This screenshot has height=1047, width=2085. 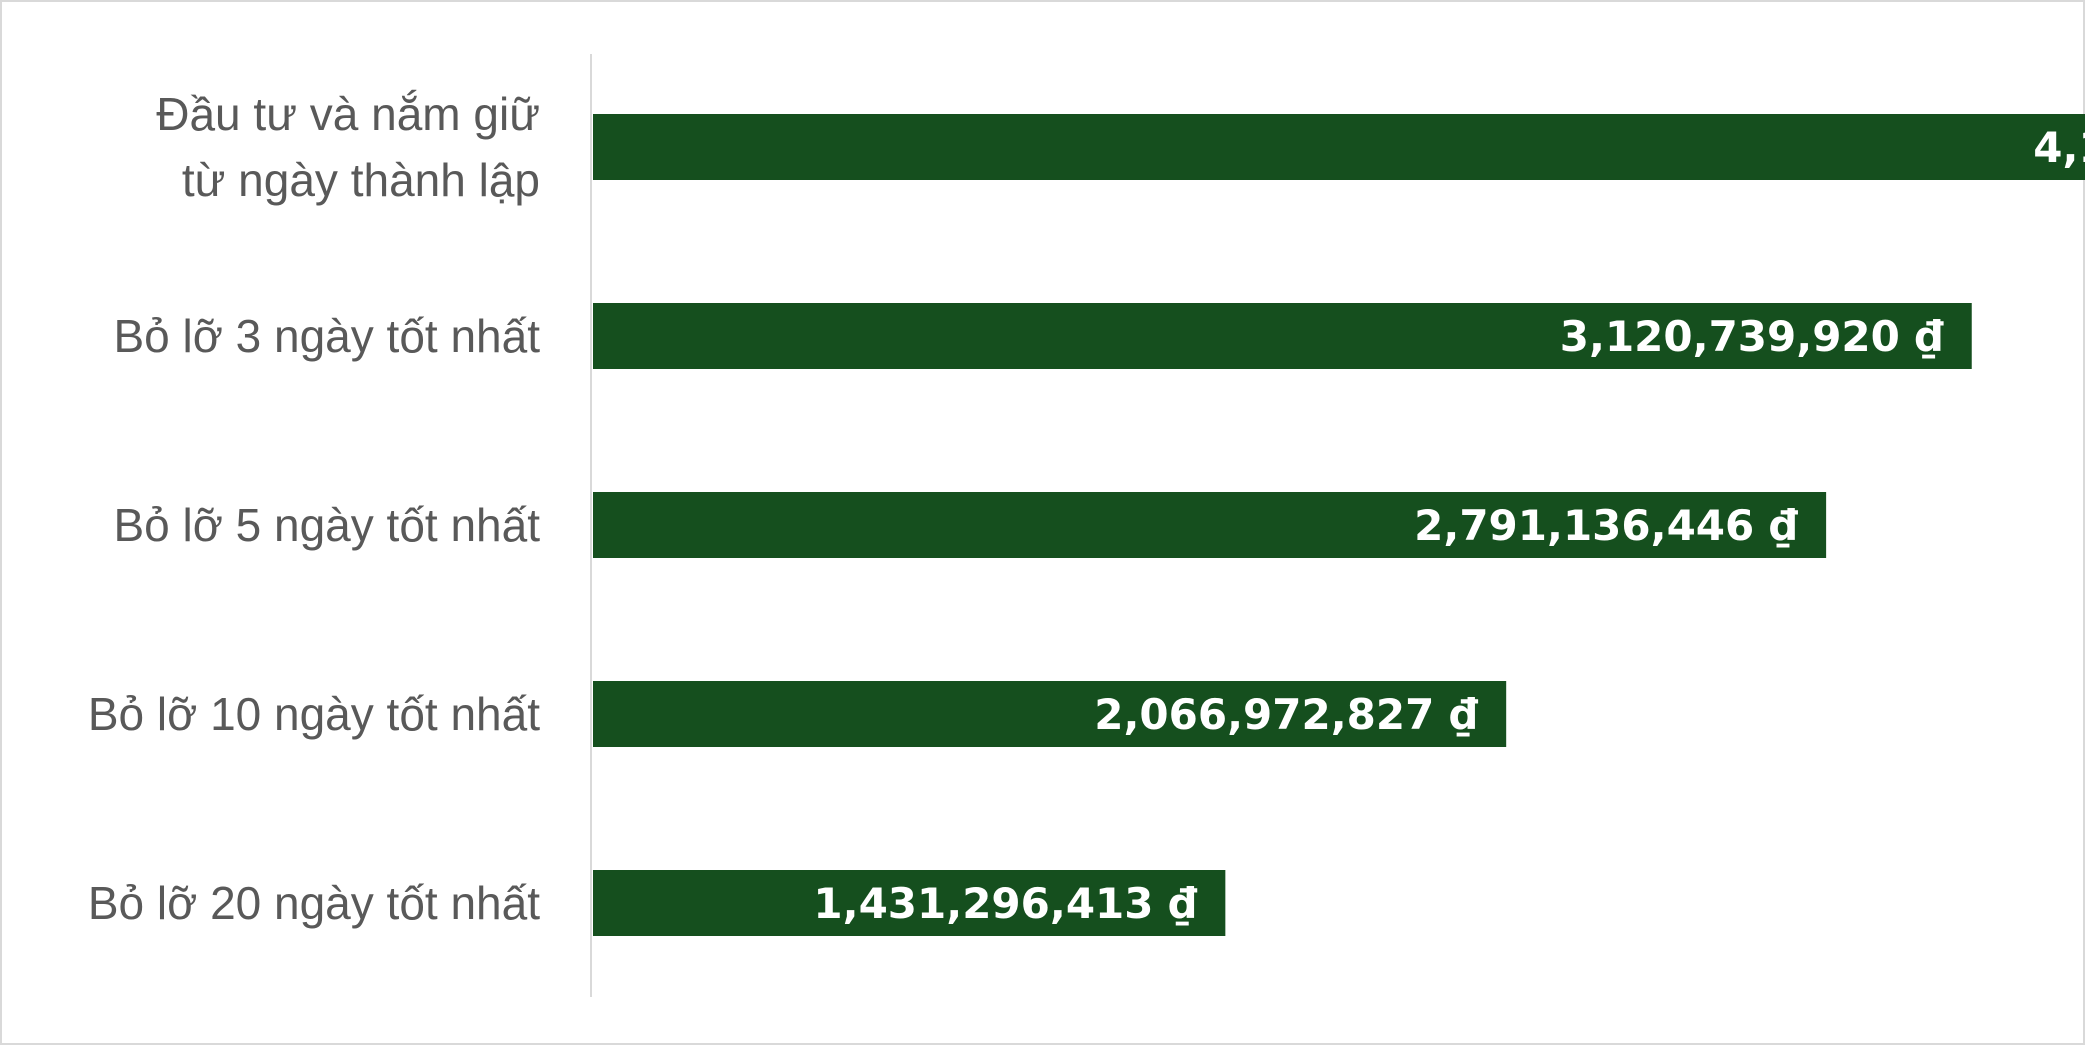 I want to click on data-label-2: 2,791,136,446 ₫, so click(x=1606, y=525).